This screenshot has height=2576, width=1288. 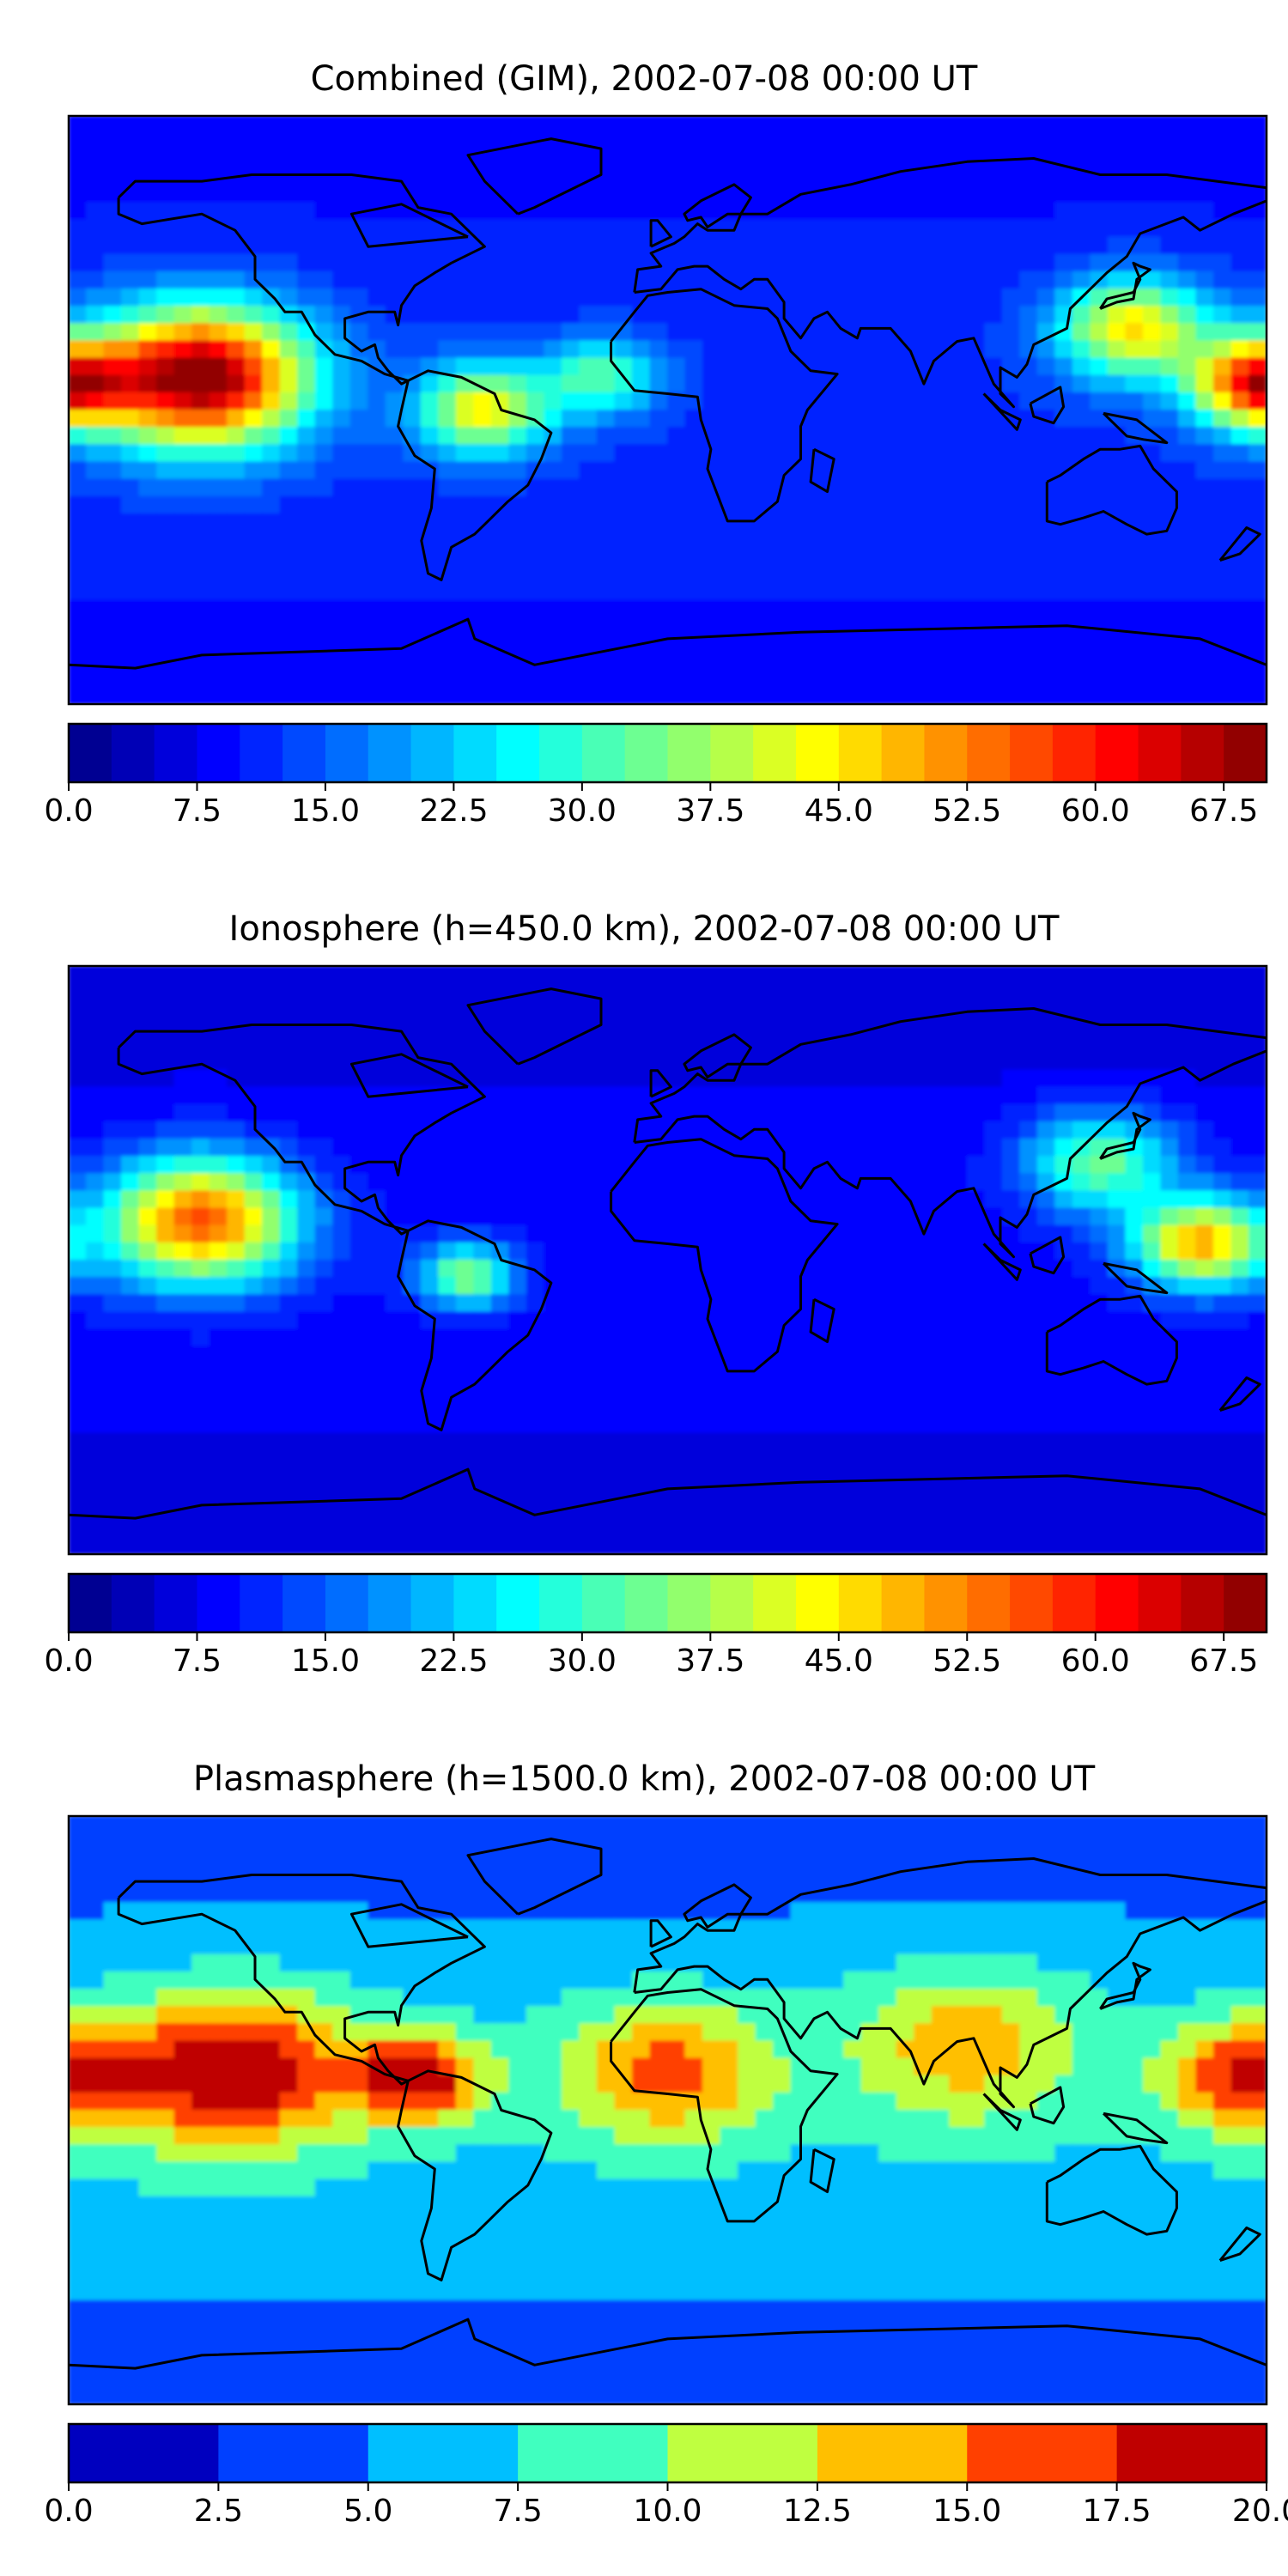 I want to click on coastline, so click(x=475, y=1325).